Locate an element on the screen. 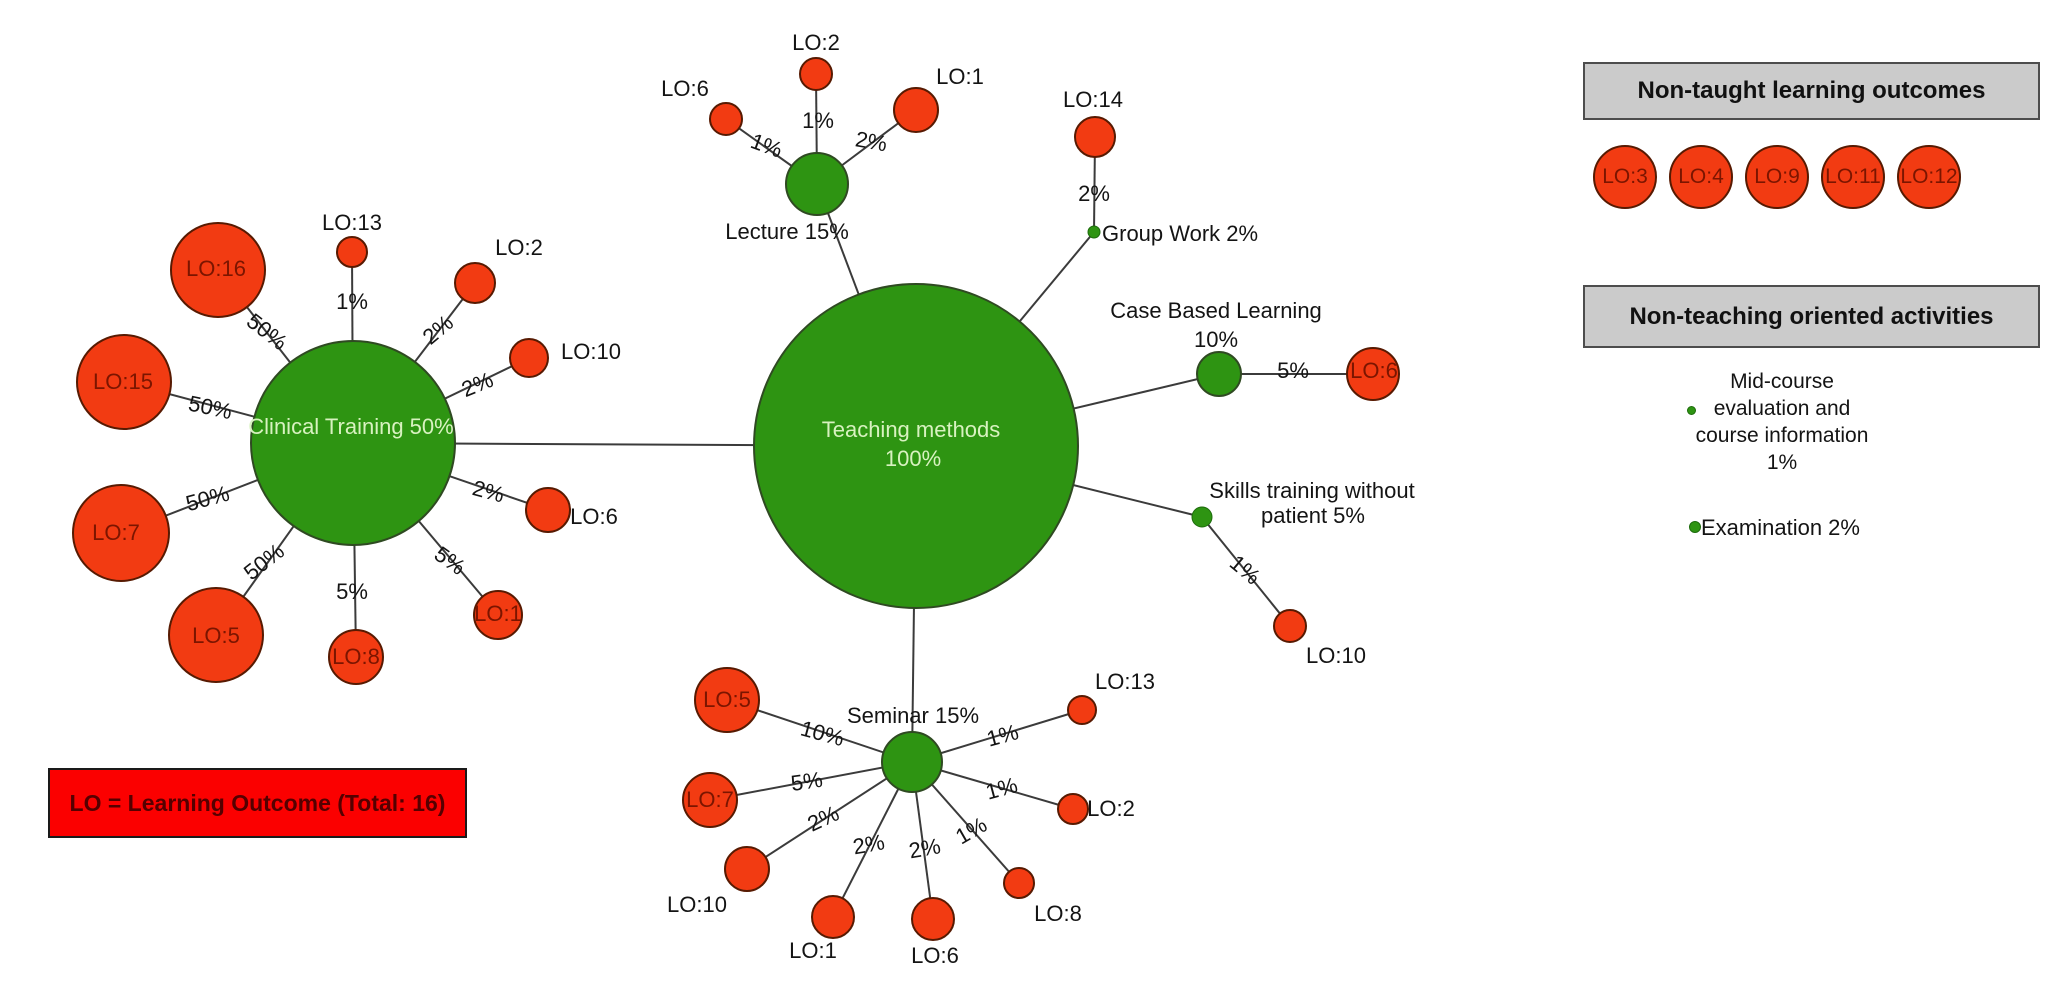 The width and height of the screenshot is (2059, 1001). weight-clinical-lo7: 50% is located at coordinates (207, 499).